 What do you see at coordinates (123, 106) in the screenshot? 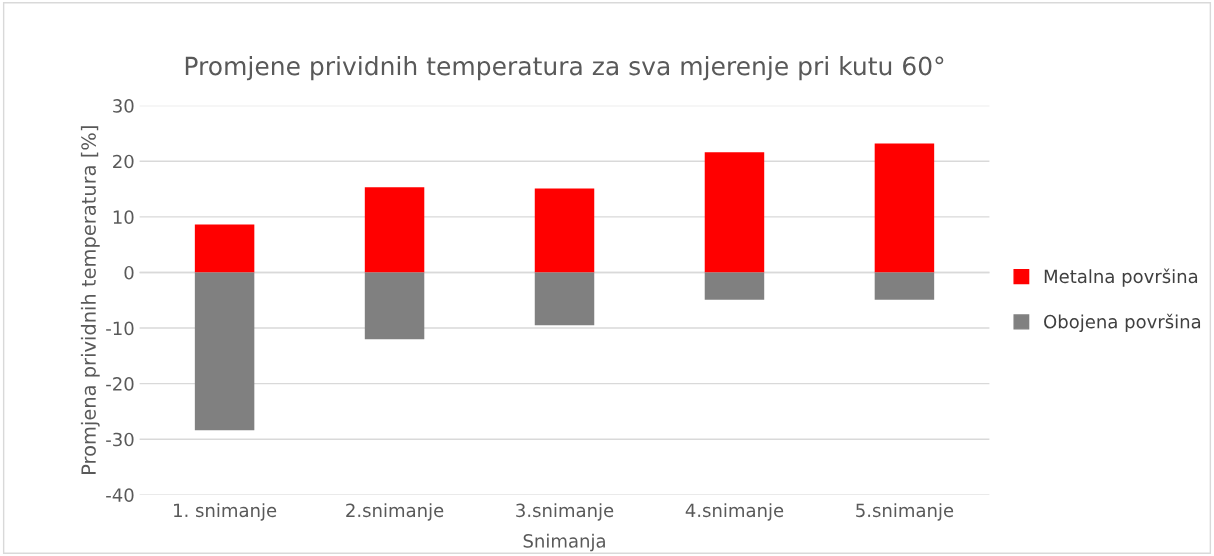
I see `y-tick-label: 30` at bounding box center [123, 106].